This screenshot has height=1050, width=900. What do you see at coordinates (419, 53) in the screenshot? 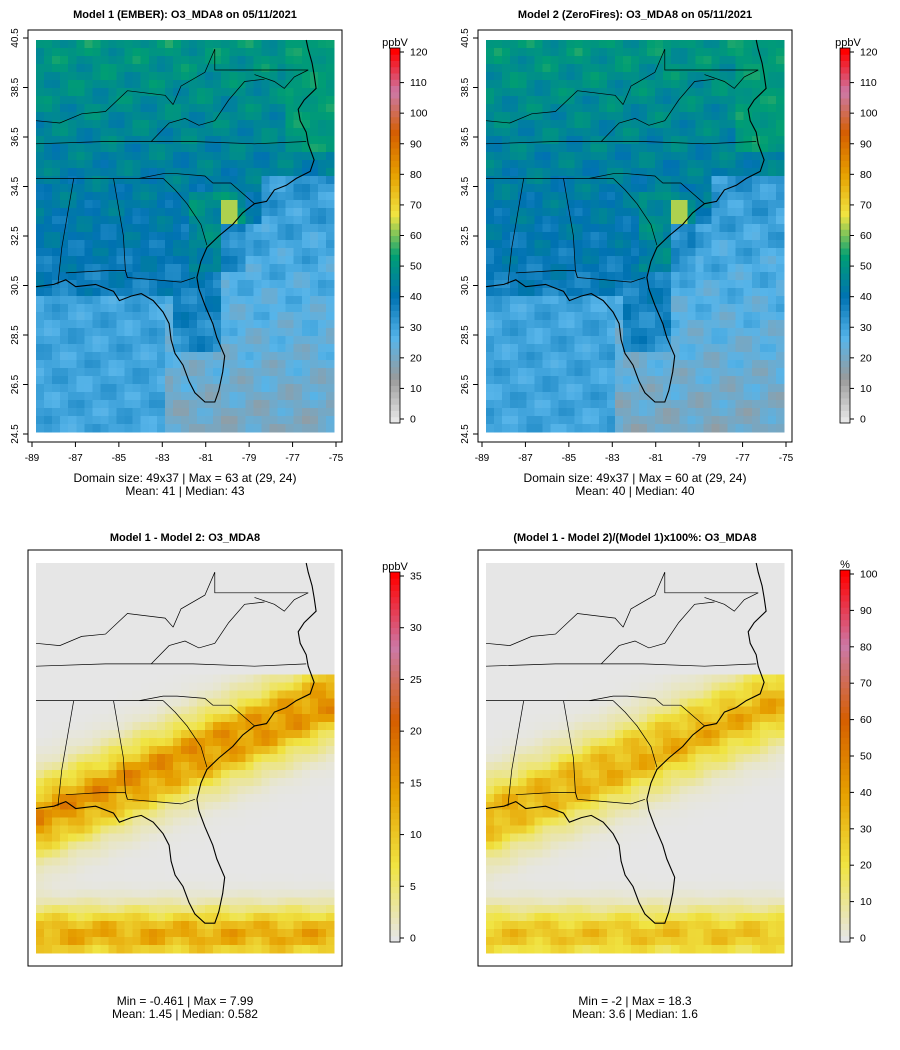
I see `colorbar-tick-label: 120` at bounding box center [419, 53].